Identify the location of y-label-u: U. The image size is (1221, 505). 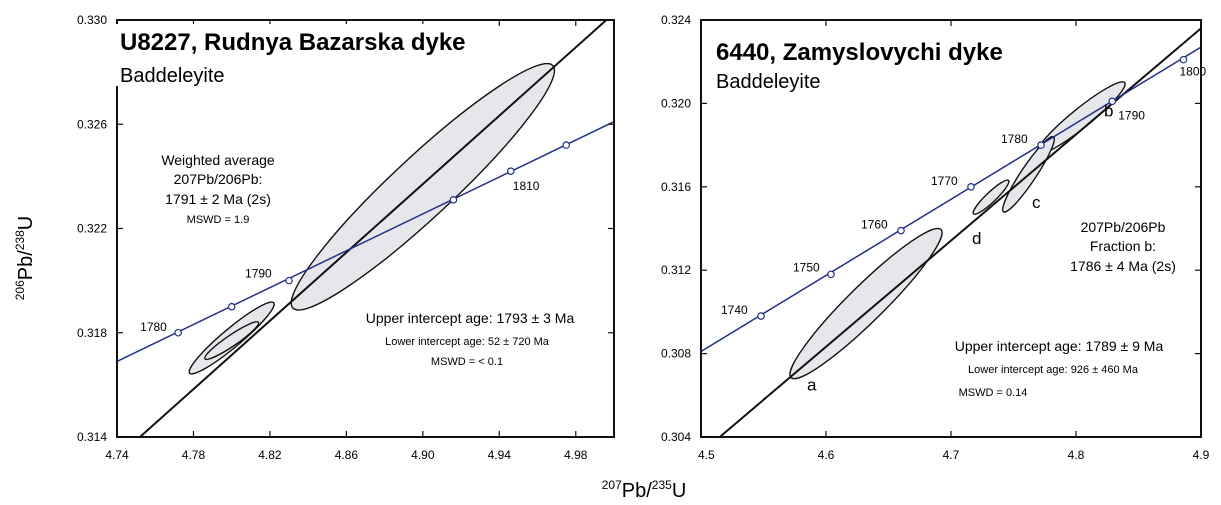
(26, 223).